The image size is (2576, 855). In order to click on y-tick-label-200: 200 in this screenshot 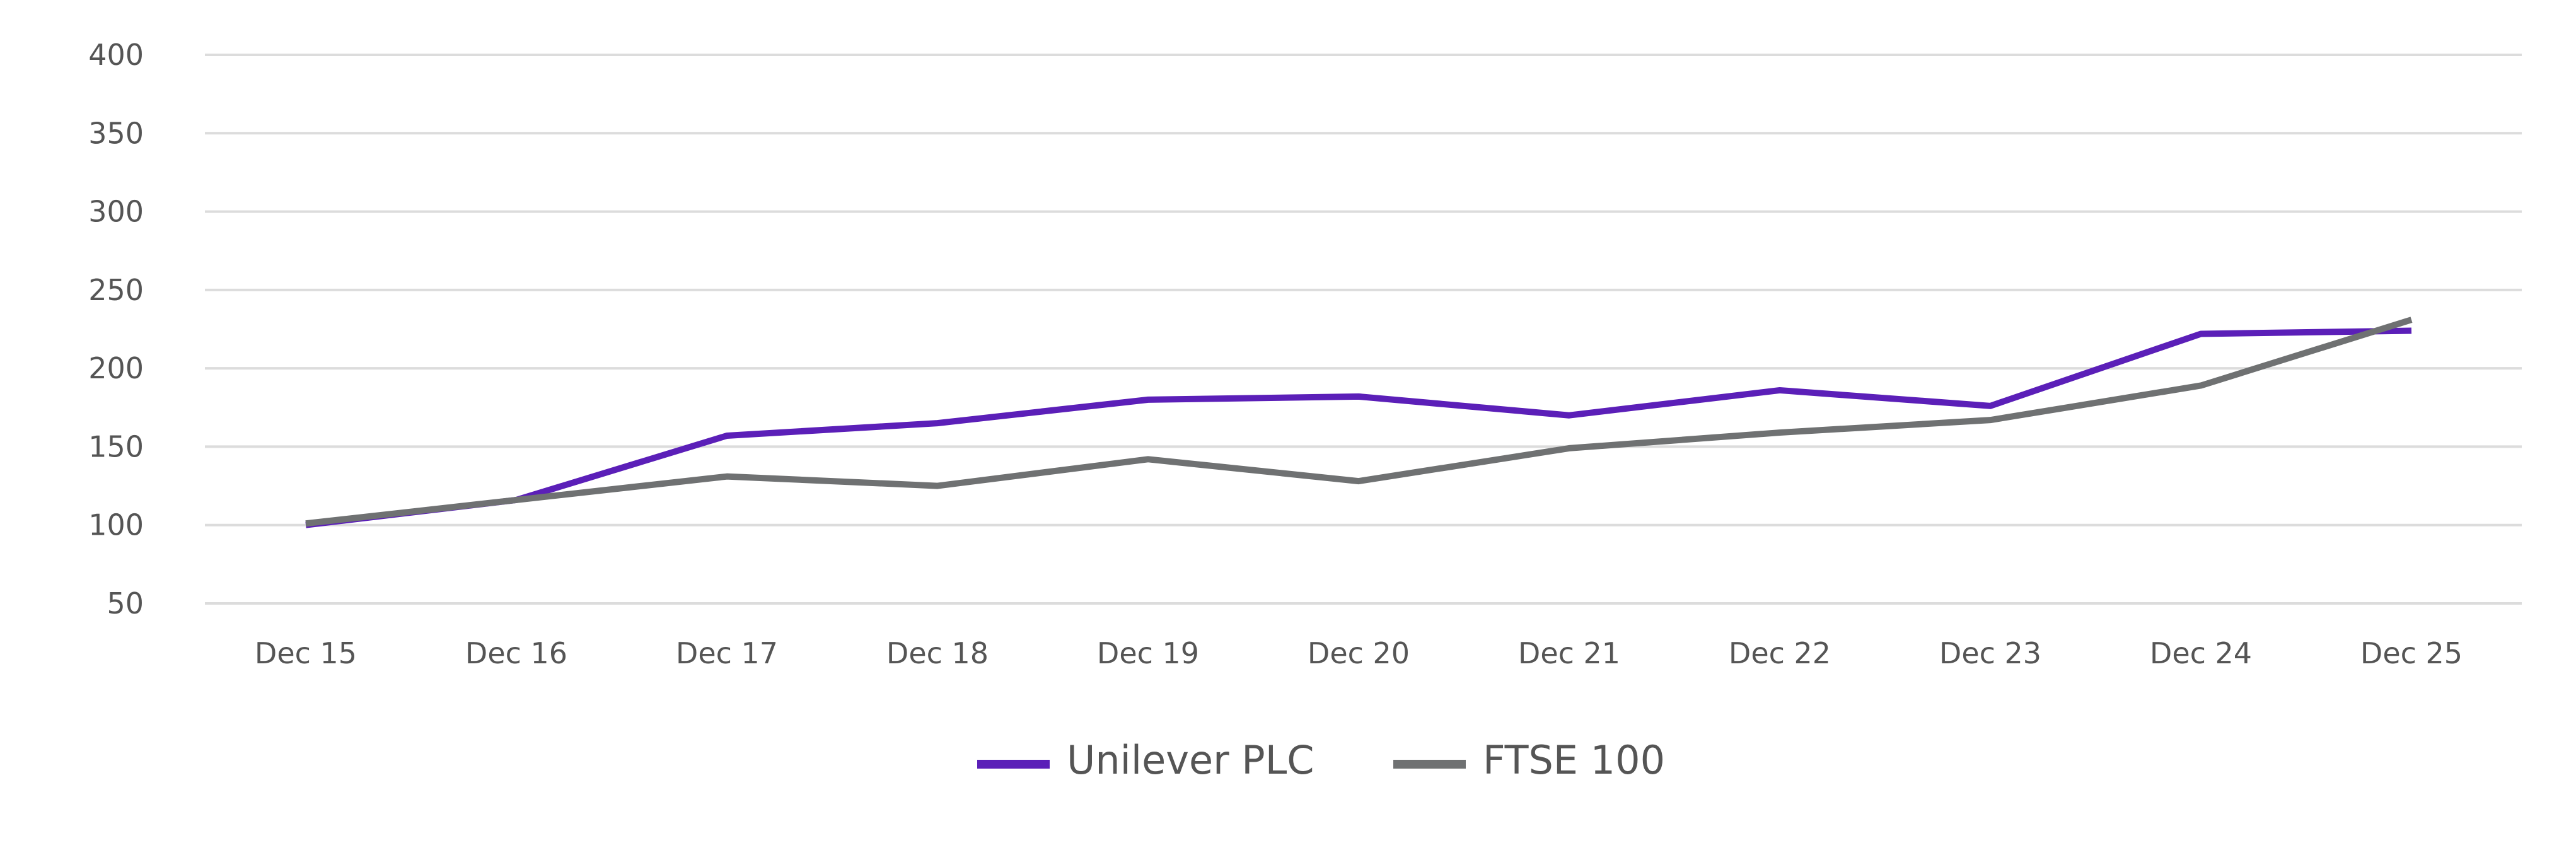, I will do `click(116, 368)`.